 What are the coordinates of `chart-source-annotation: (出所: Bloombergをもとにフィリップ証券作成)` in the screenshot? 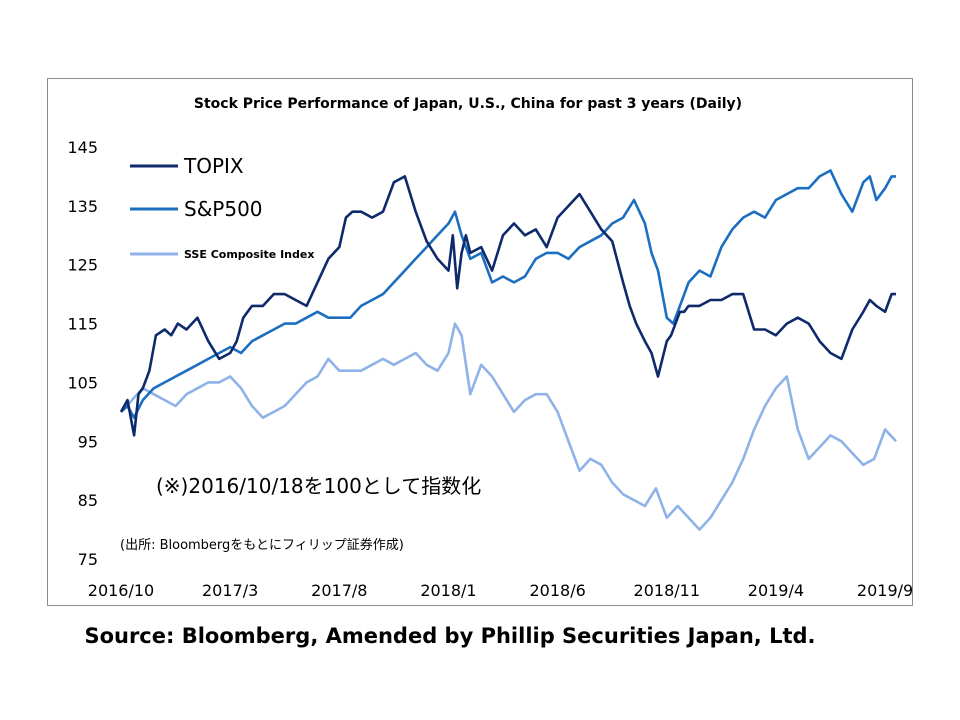 It's located at (262, 545).